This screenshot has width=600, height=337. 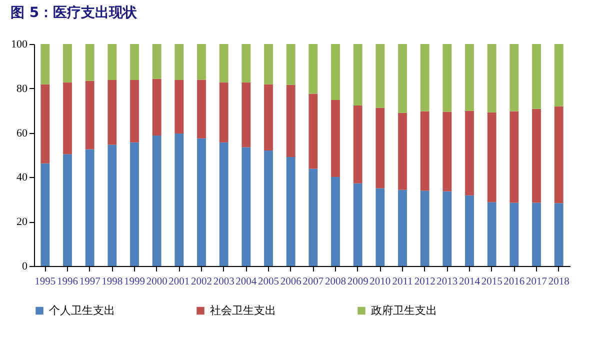 I want to click on x-tick-label: 2008, so click(x=335, y=282).